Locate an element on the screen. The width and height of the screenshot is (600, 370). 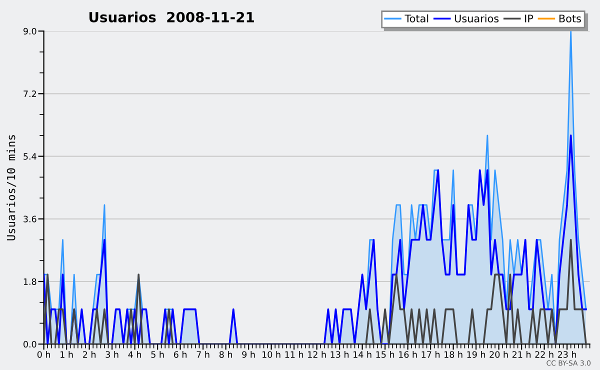
x-tick-label: 3 h is located at coordinates (112, 354).